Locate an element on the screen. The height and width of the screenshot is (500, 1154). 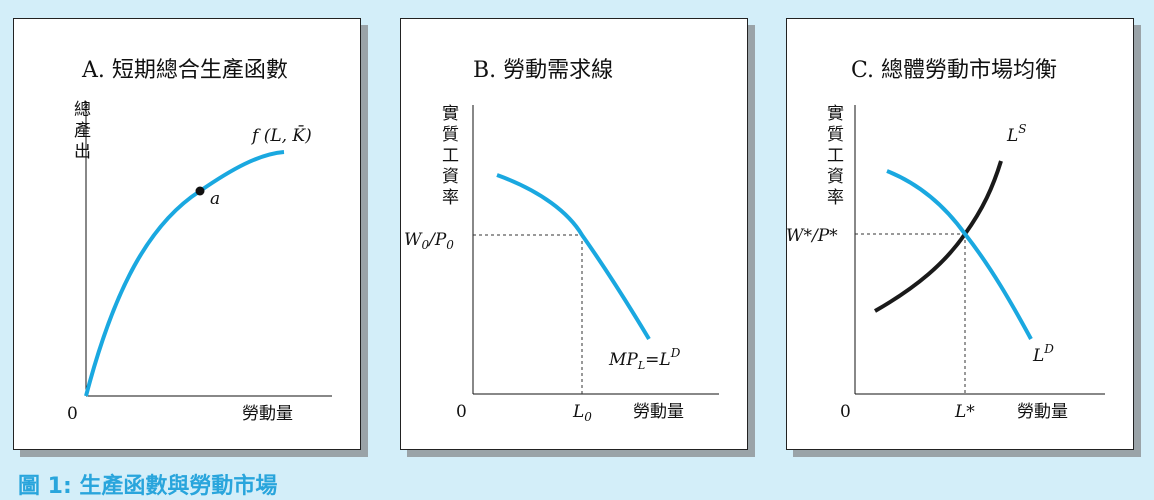
panel-a-title: A. 短期總合生產函數 is located at coordinates (184, 70).